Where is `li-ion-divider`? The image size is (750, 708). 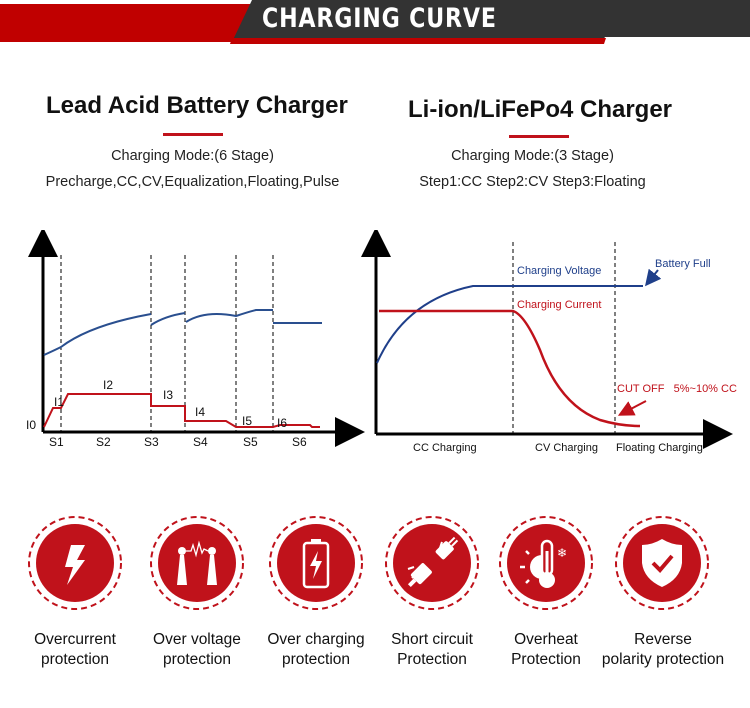 li-ion-divider is located at coordinates (539, 136).